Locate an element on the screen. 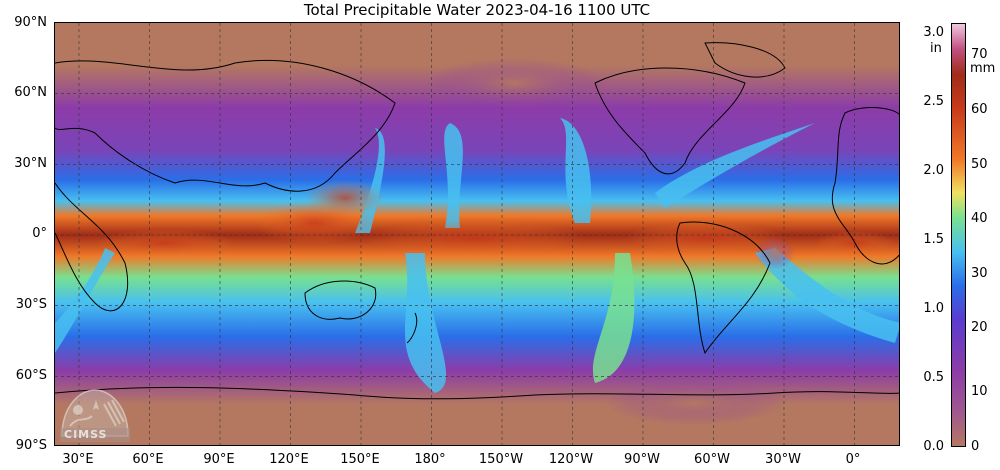 The width and height of the screenshot is (1000, 470). lon-label-150e: 150°E is located at coordinates (360, 459).